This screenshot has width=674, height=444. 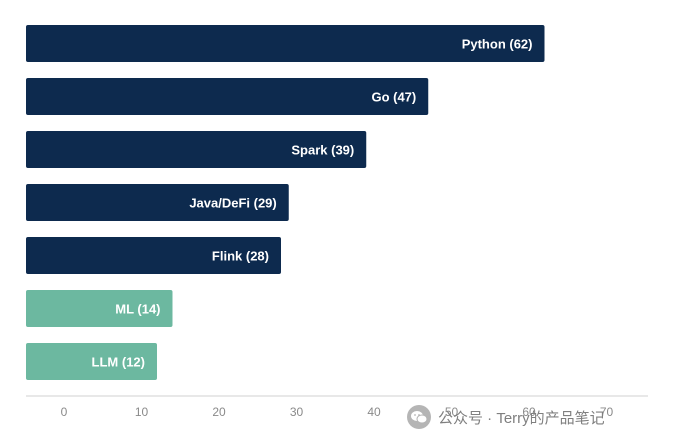 I want to click on bar-ml, so click(x=99, y=308).